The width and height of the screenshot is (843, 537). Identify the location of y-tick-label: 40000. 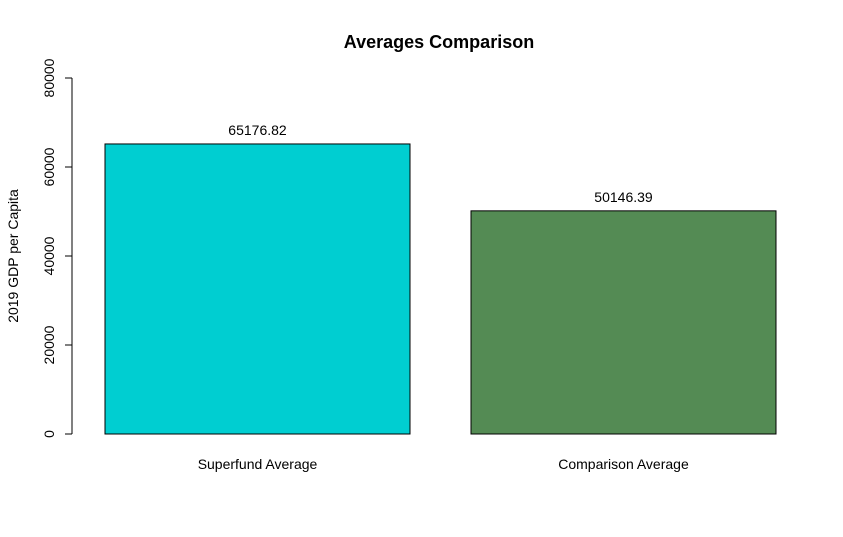
(49, 255).